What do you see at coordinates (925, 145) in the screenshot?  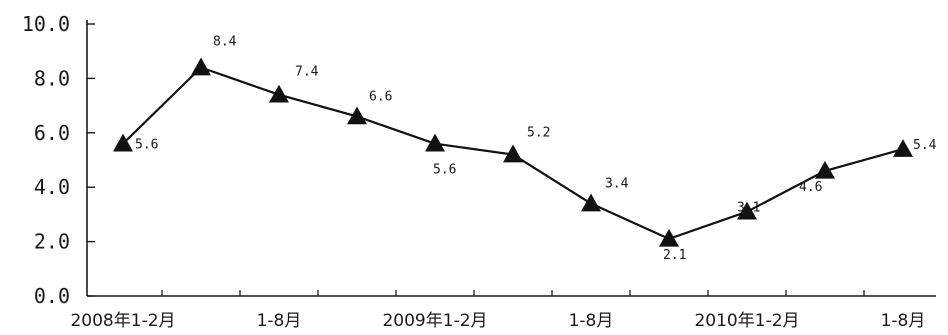 I see `data-label: 5.4` at bounding box center [925, 145].